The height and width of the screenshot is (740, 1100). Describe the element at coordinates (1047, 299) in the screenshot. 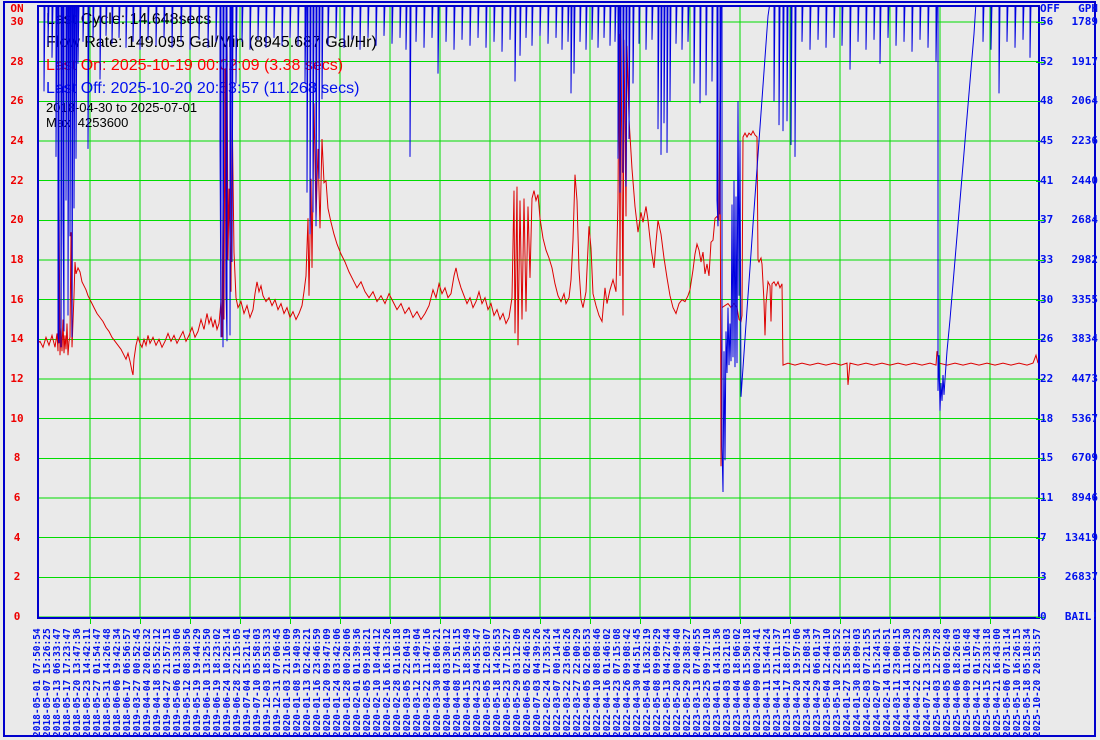

I see `off-tick-label: 30` at that location.